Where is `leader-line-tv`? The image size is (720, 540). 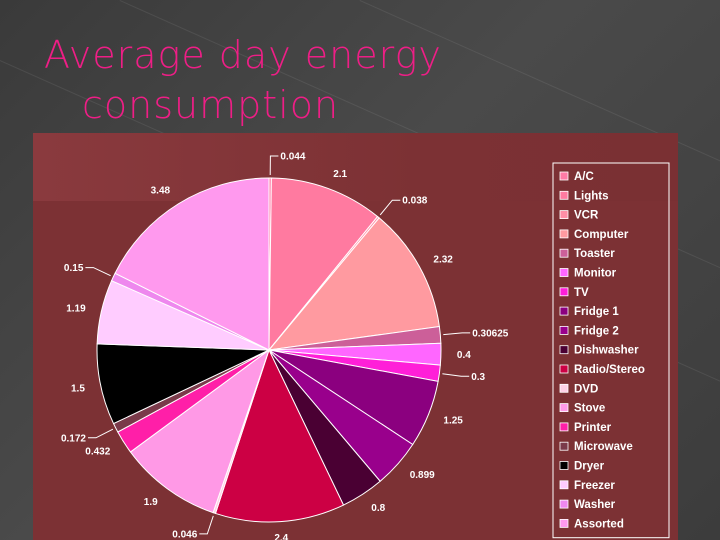
leader-line-tv is located at coordinates (456, 375).